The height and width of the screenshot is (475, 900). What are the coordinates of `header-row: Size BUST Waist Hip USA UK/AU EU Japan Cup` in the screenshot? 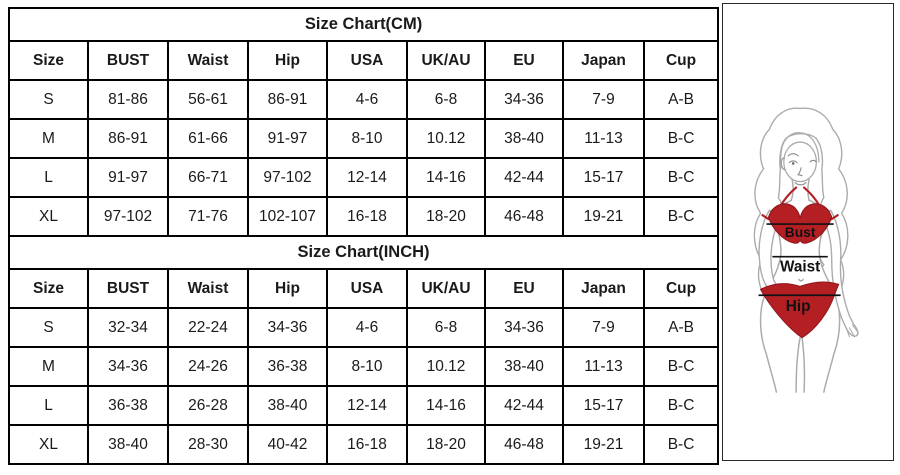 It's located at (364, 60).